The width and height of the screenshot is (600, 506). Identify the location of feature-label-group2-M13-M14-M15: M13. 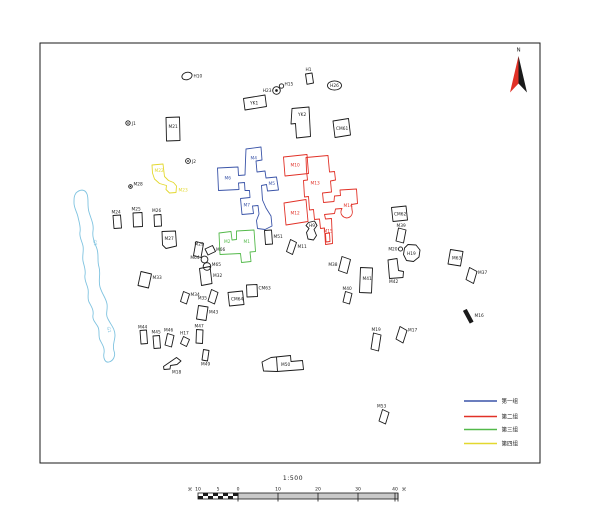
(315, 184).